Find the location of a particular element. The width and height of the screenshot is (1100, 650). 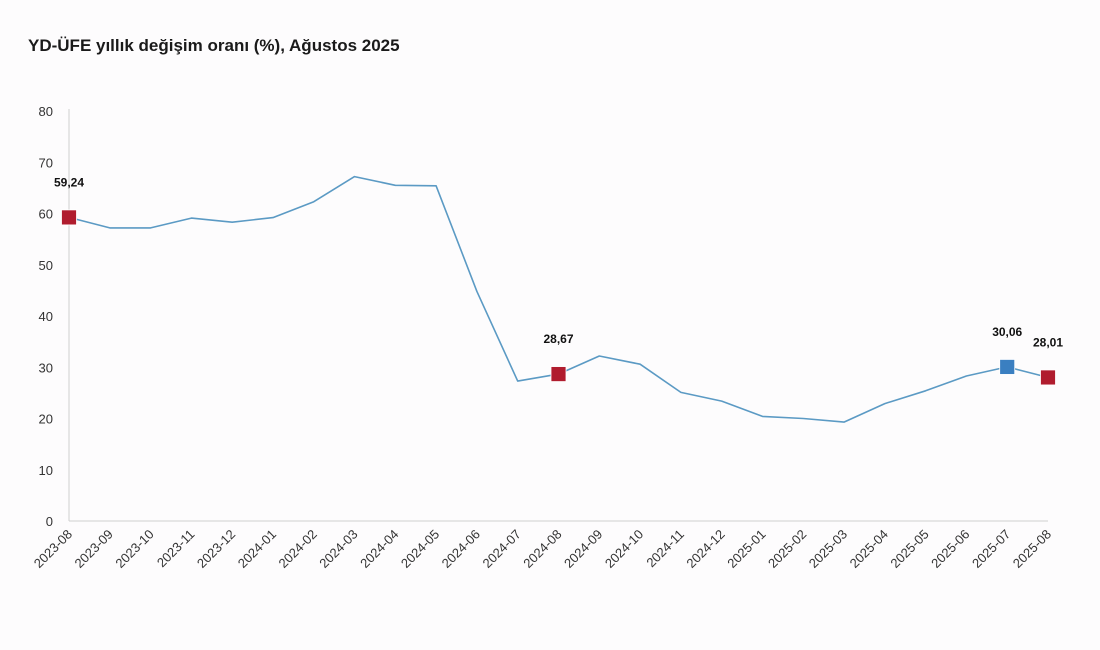

x-tick-label: 2025-07 is located at coordinates (991, 549).